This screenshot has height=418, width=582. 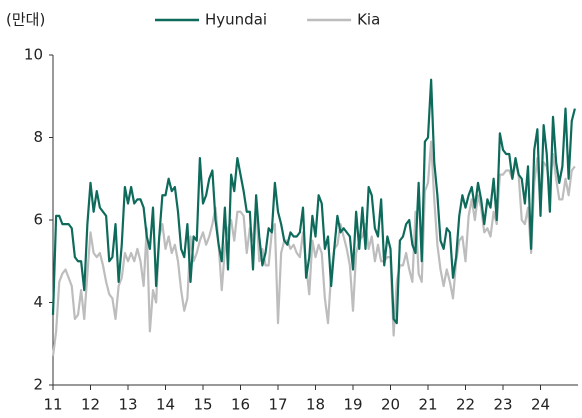 What do you see at coordinates (465, 405) in the screenshot?
I see `x-tick-label: 22` at bounding box center [465, 405].